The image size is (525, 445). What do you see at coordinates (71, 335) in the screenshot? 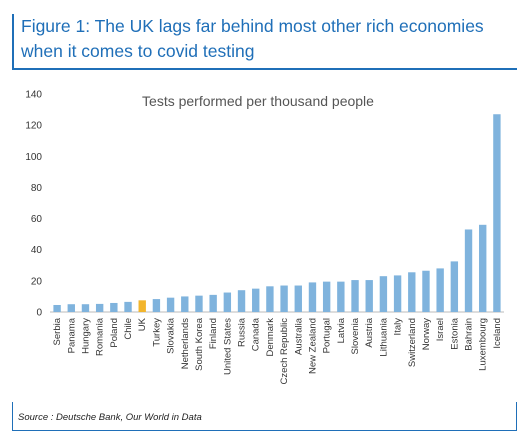
I see `x-tick-label: Panama` at bounding box center [71, 335].